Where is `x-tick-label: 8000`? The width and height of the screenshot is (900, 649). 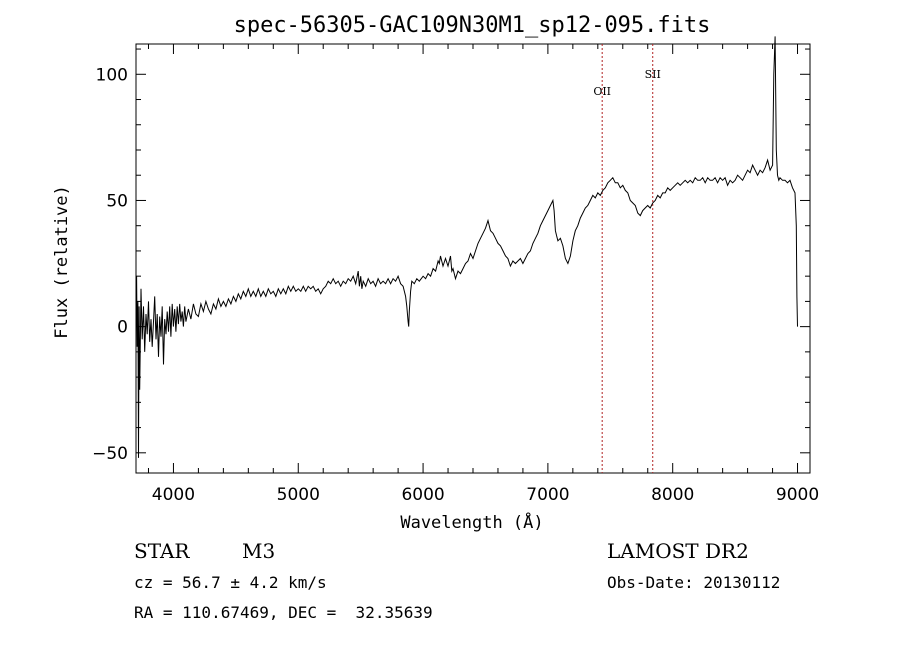
x-tick-label: 8000 is located at coordinates (672, 495).